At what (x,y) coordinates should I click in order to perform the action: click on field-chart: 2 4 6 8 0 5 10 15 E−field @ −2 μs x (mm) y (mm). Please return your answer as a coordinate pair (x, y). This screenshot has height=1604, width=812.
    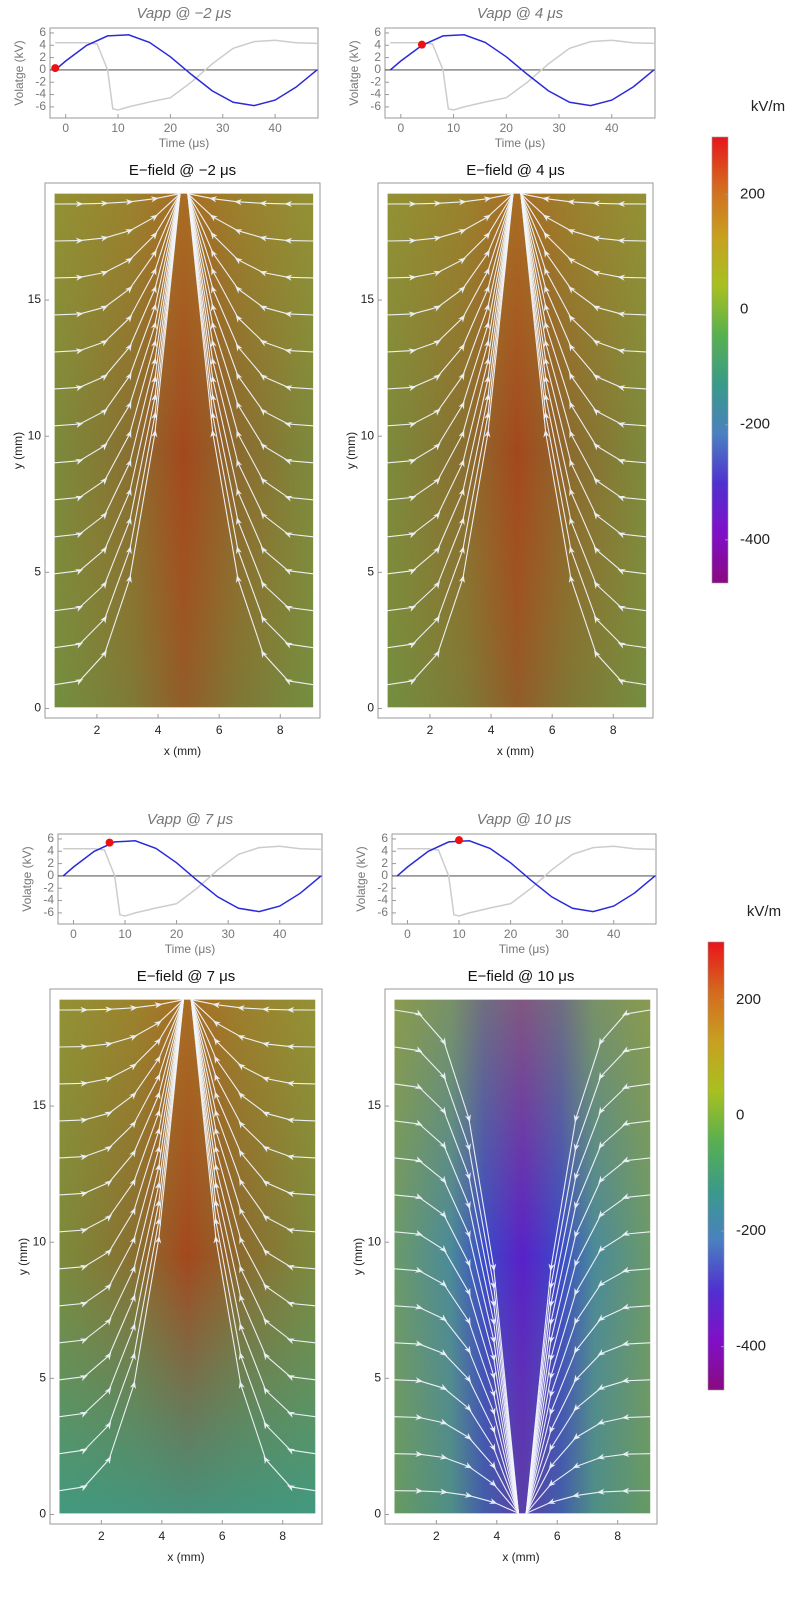
    Looking at the image, I should click on (166, 460).